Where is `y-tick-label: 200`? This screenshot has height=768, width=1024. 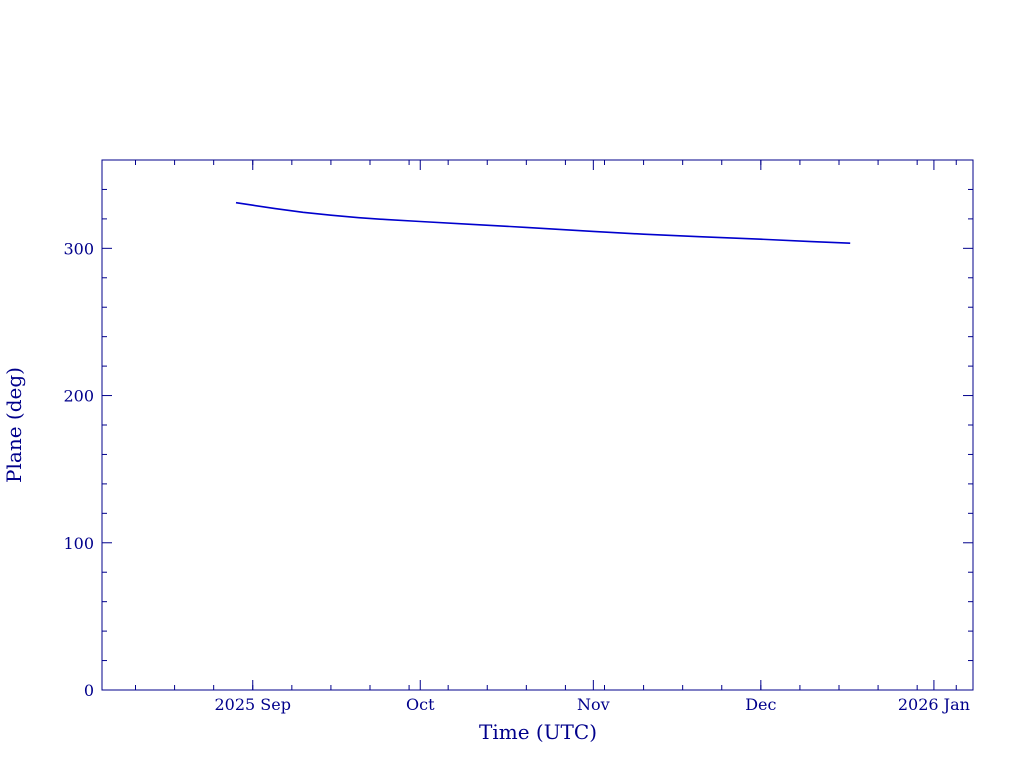
y-tick-label: 200 is located at coordinates (78, 396).